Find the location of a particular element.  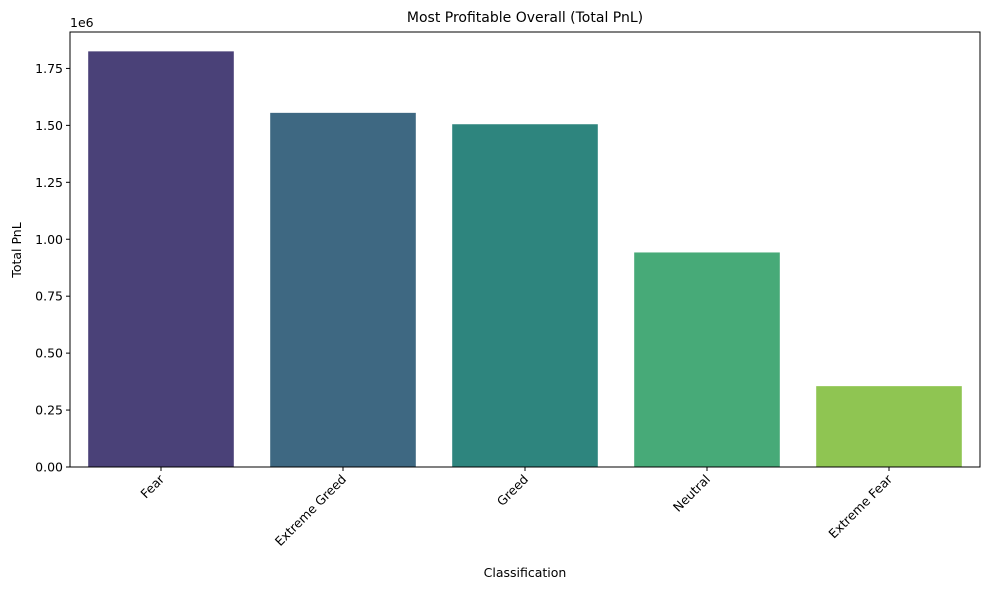

x-tick-label: Neutral is located at coordinates (691, 493).